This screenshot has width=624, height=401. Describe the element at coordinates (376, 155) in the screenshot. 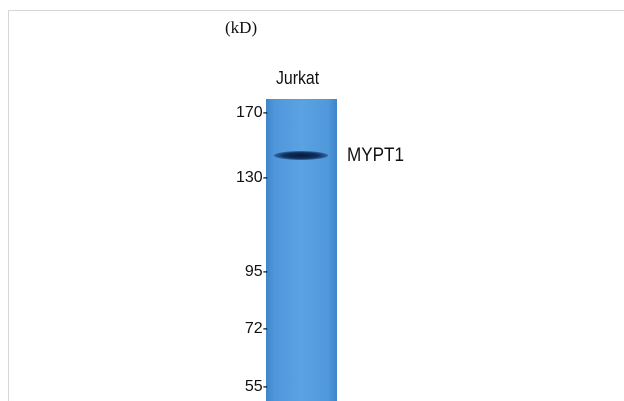

I see `band-label: MYPT1` at that location.